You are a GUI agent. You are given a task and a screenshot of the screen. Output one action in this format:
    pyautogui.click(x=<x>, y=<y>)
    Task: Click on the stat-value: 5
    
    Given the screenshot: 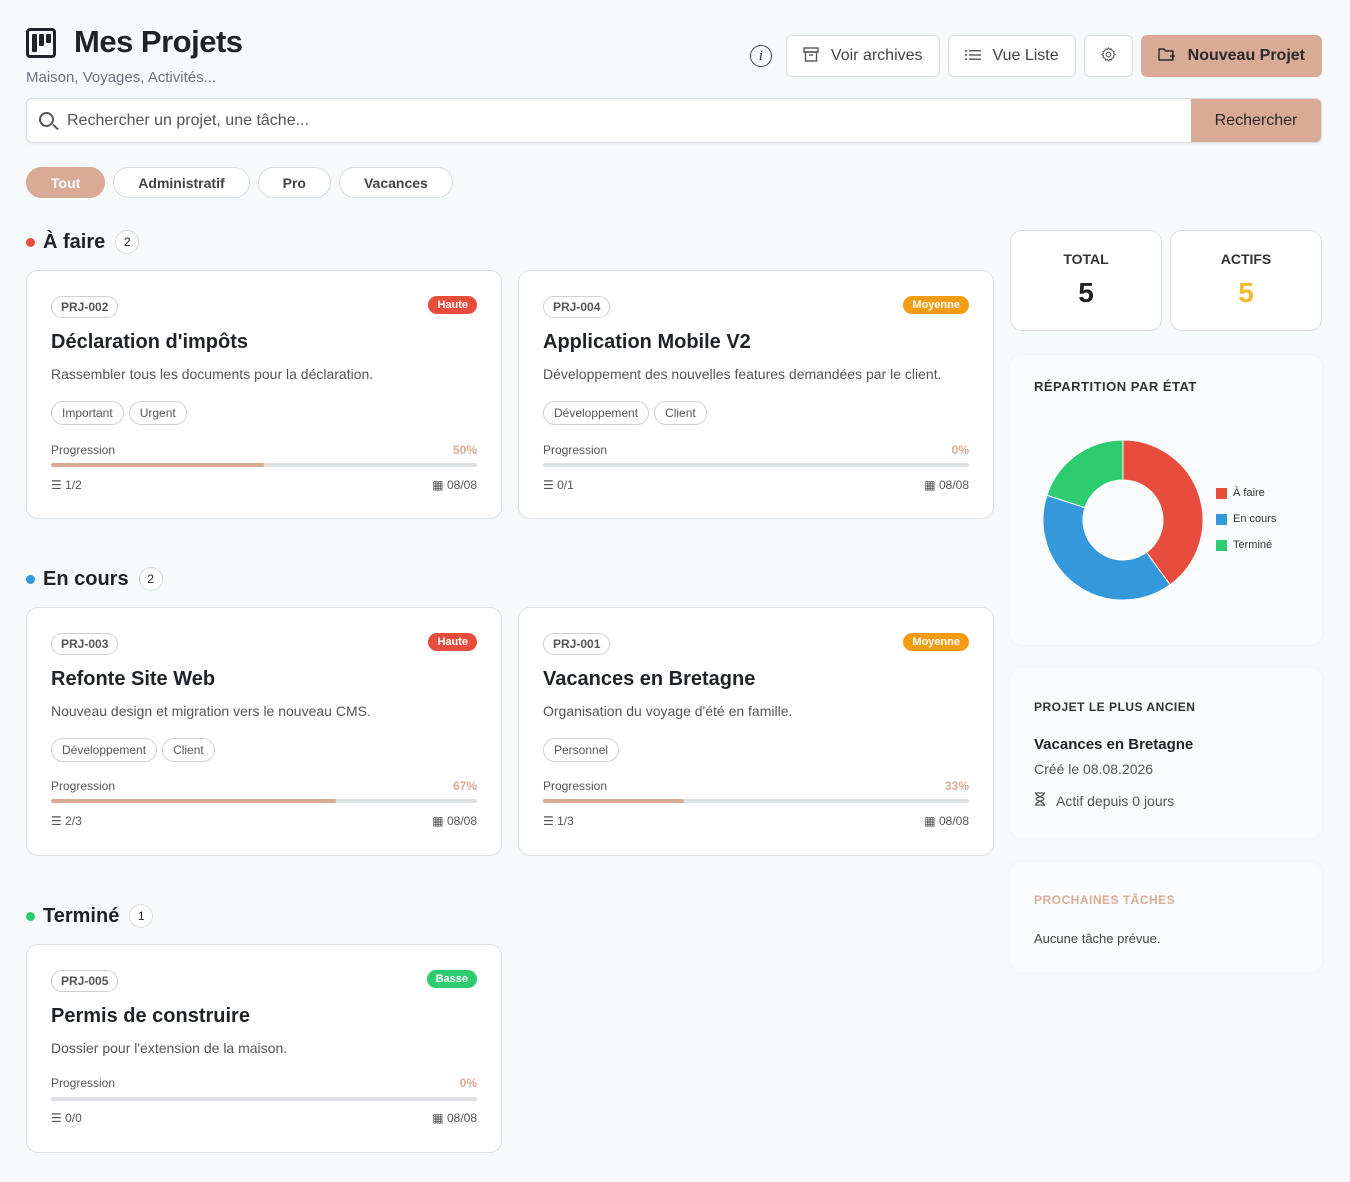 What is the action you would take?
    pyautogui.click(x=1086, y=292)
    